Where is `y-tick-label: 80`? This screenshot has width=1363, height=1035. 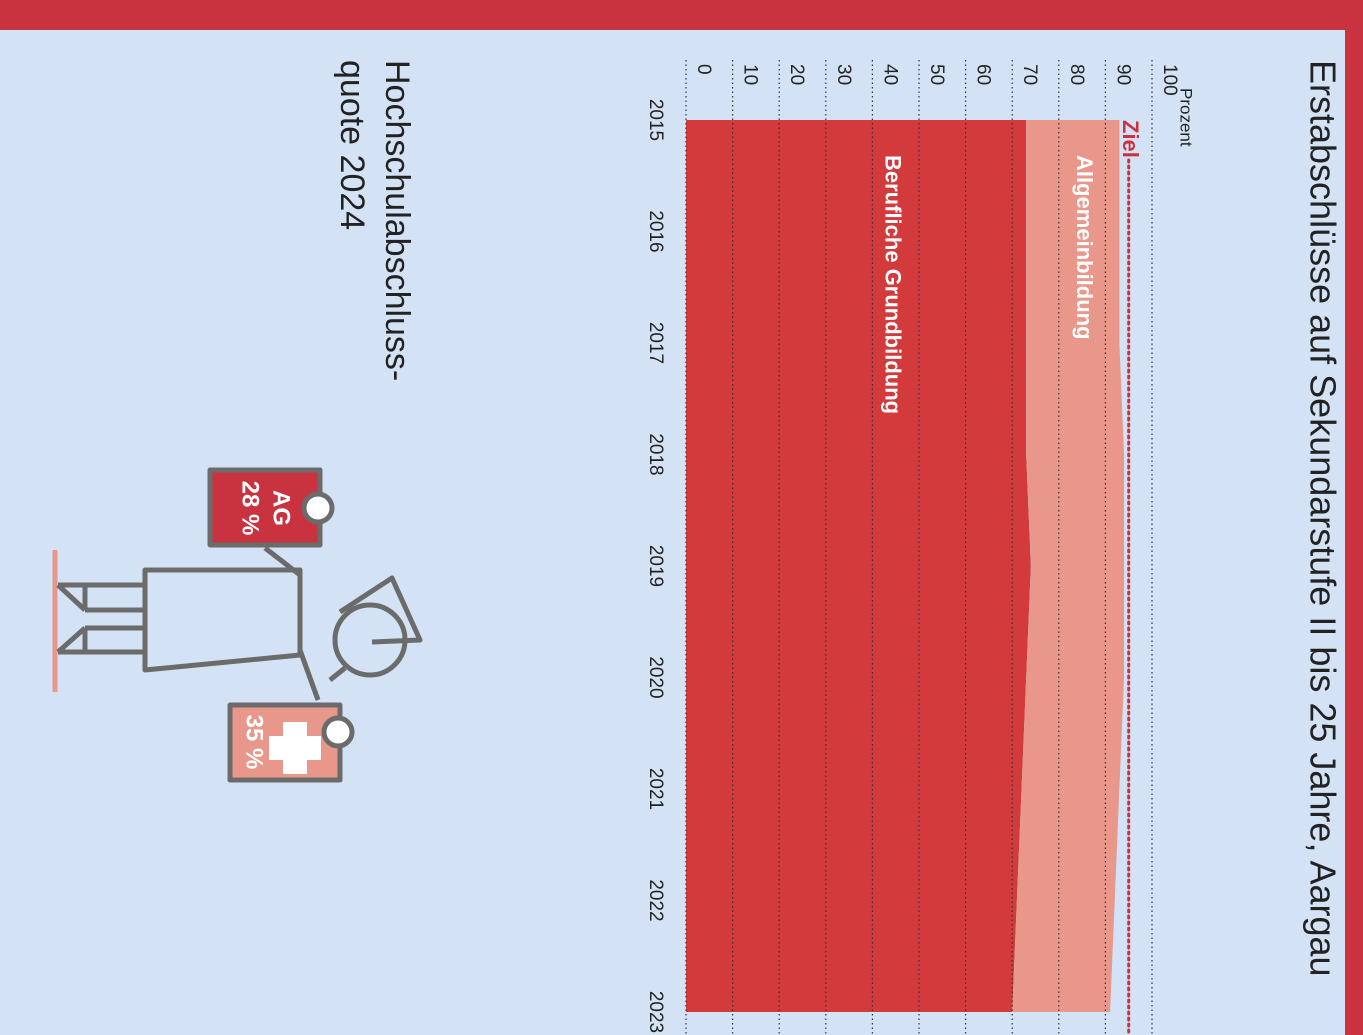 y-tick-label: 80 is located at coordinates (1076, 74).